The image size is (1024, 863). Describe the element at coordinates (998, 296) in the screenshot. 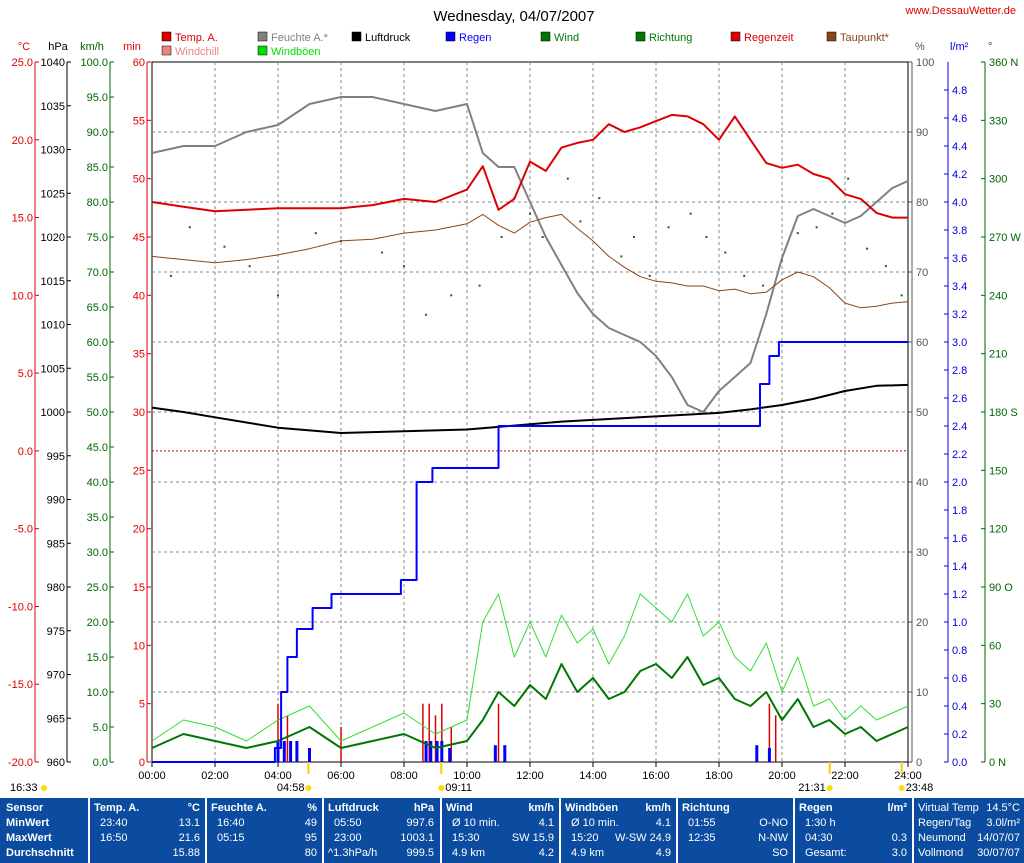

I see `right-axis-tick-label: 240` at that location.